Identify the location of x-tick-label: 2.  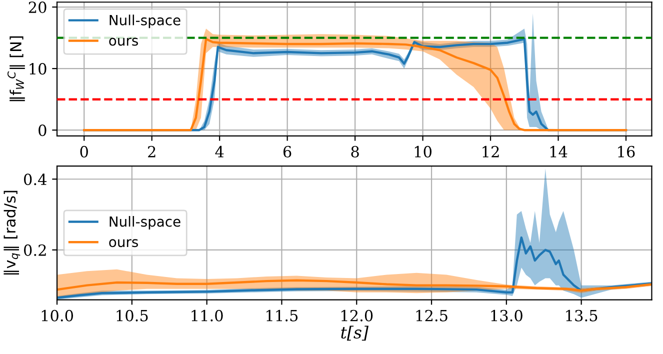
(152, 152).